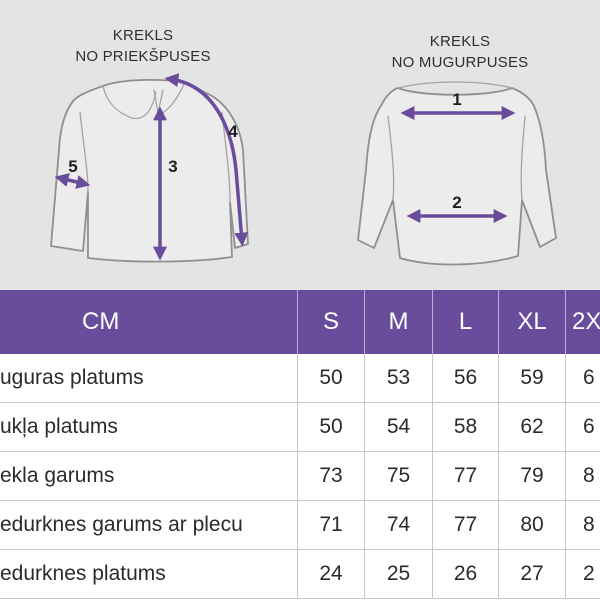  I want to click on value-cell: 2, so click(582, 574).